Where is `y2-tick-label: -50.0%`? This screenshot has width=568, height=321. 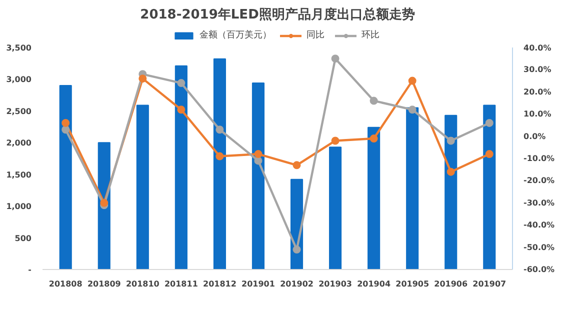 y2-tick-label: -50.0% is located at coordinates (539, 247).